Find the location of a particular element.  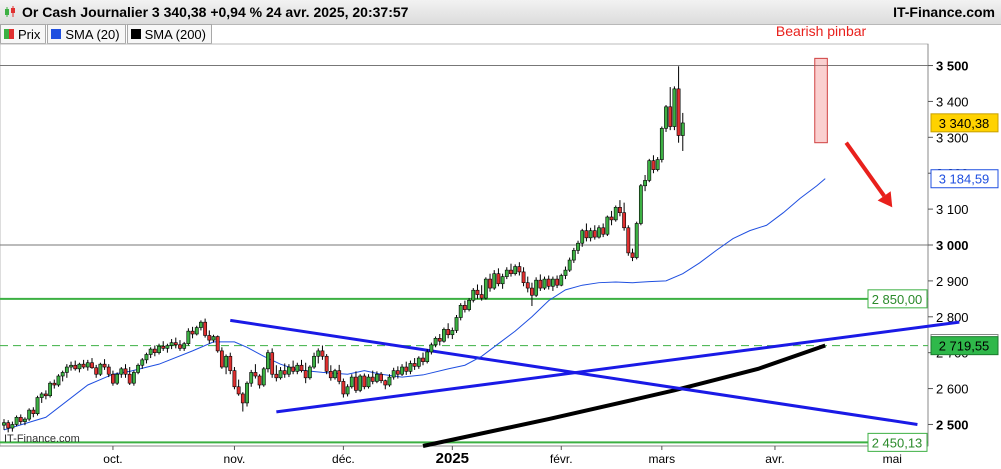

level-label: 2 850,00 is located at coordinates (897, 299).